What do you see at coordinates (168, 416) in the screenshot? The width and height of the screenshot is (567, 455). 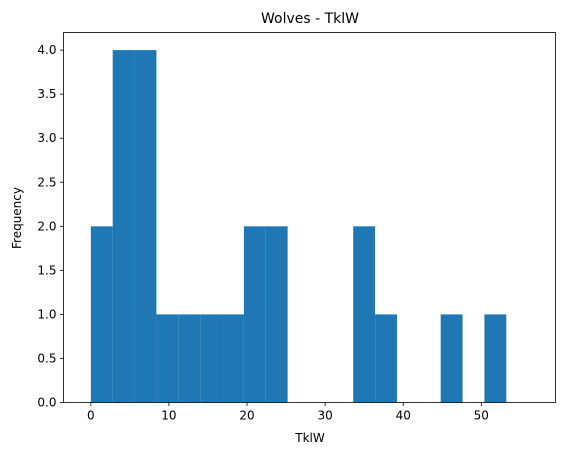 I see `x-tick-label: 10` at bounding box center [168, 416].